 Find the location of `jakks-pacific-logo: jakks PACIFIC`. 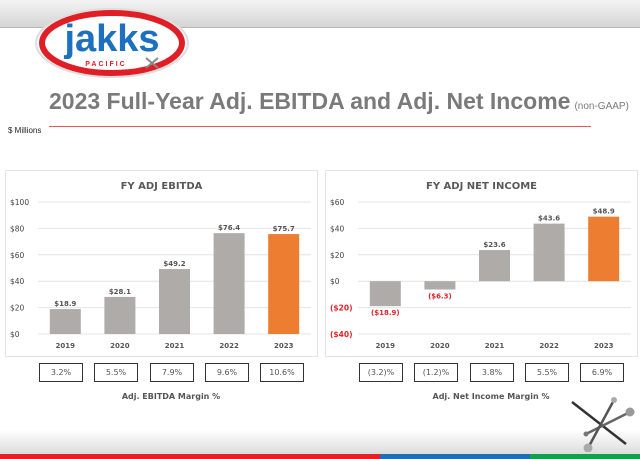

jakks-pacific-logo: jakks PACIFIC is located at coordinates (112, 43).